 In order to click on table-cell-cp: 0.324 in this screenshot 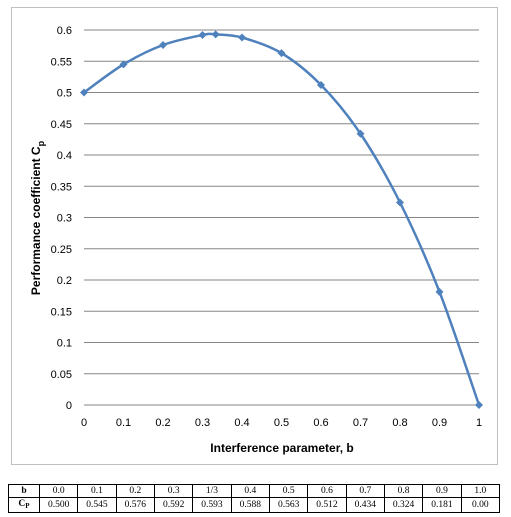, I will do `click(403, 505)`.